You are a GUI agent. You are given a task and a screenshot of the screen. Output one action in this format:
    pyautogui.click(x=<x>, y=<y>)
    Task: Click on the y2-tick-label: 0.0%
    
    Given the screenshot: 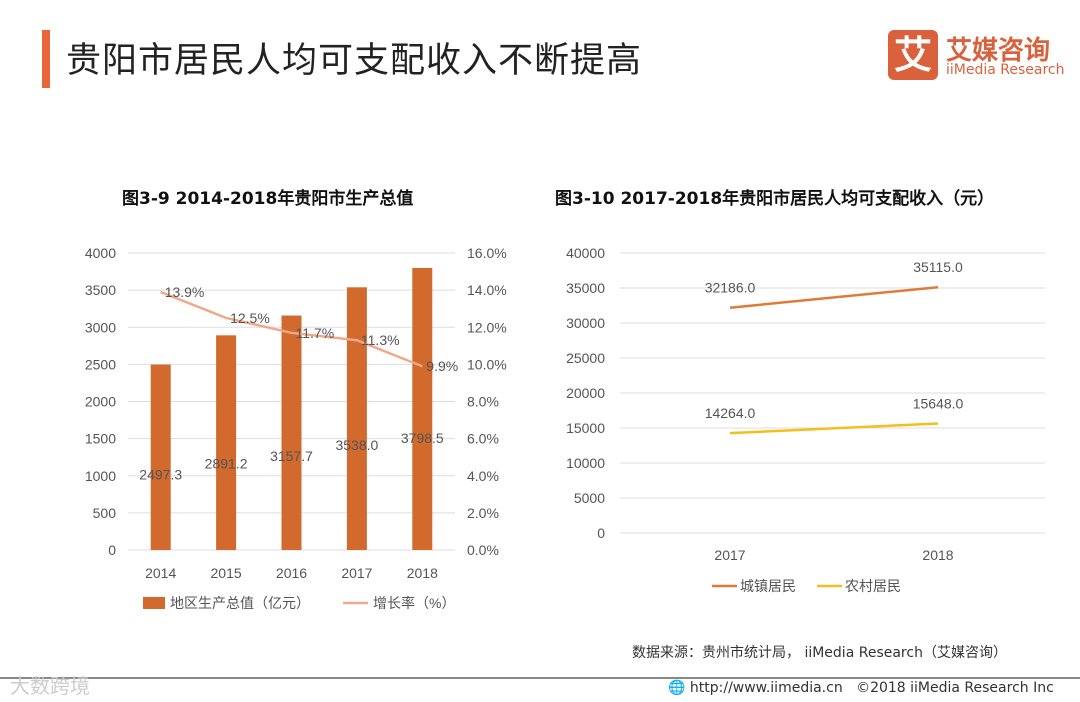 What is the action you would take?
    pyautogui.click(x=483, y=550)
    